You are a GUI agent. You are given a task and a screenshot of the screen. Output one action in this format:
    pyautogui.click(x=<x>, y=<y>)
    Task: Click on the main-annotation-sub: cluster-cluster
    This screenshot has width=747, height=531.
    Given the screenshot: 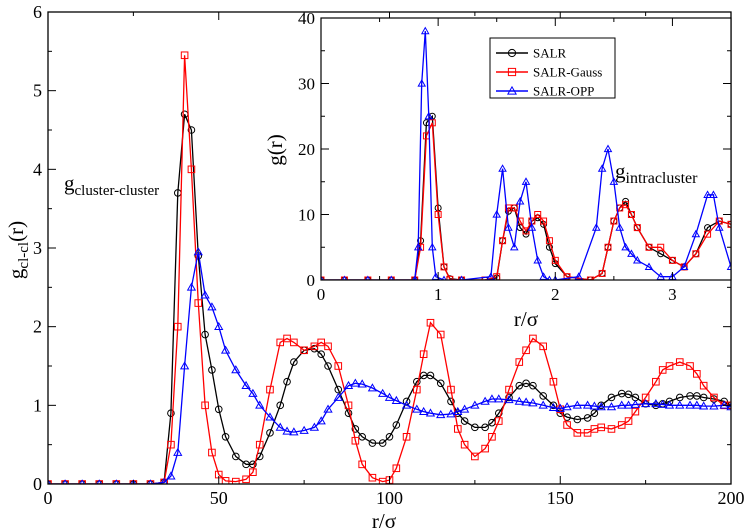 What is the action you would take?
    pyautogui.click(x=117, y=191)
    